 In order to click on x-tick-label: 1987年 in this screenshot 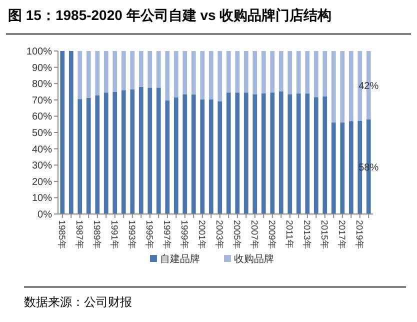, I will do `click(79, 235)`.